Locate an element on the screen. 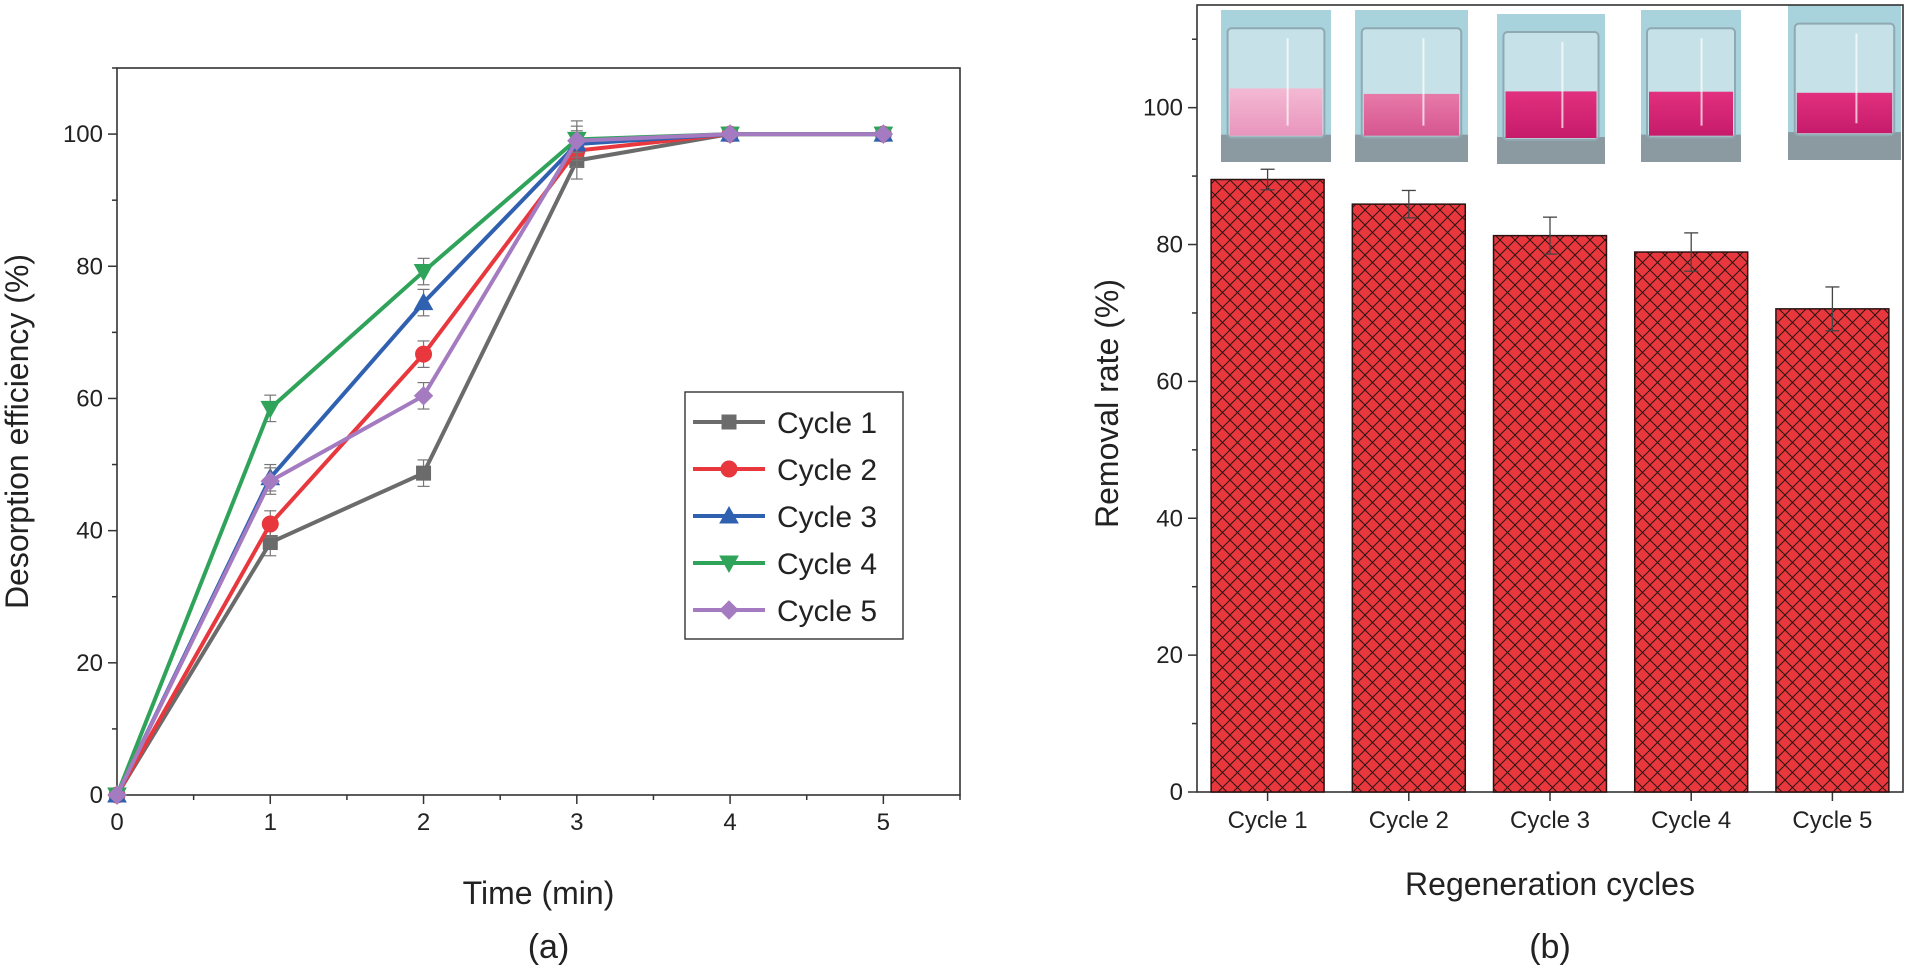  panel-b-label: (b) is located at coordinates (1550, 947).